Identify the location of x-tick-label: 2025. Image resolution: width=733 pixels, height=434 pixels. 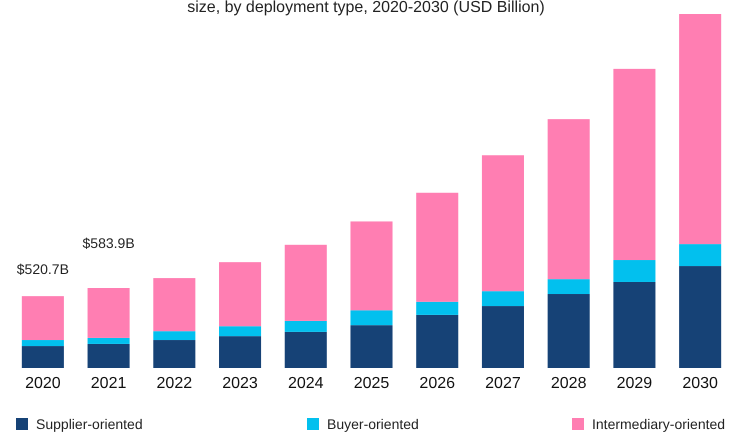
(372, 383).